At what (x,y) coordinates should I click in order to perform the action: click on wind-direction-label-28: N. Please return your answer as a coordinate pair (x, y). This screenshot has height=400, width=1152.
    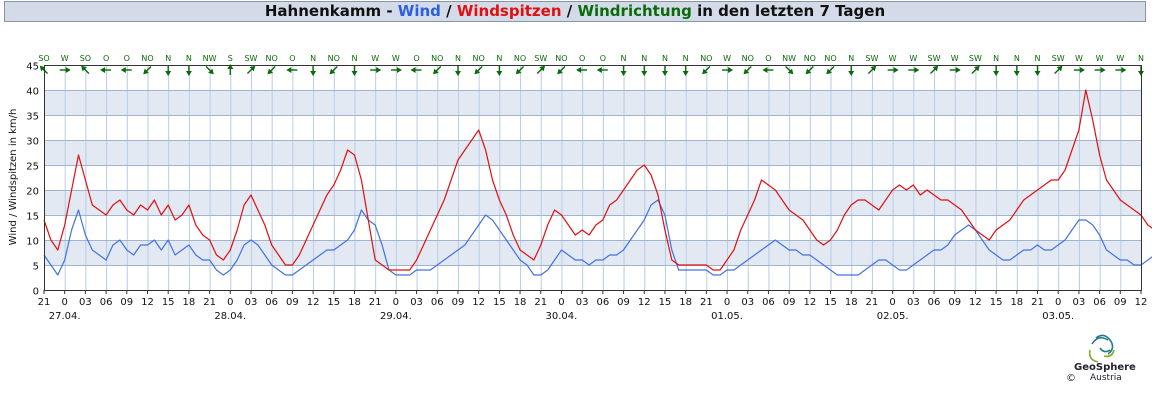
    Looking at the image, I should click on (624, 58).